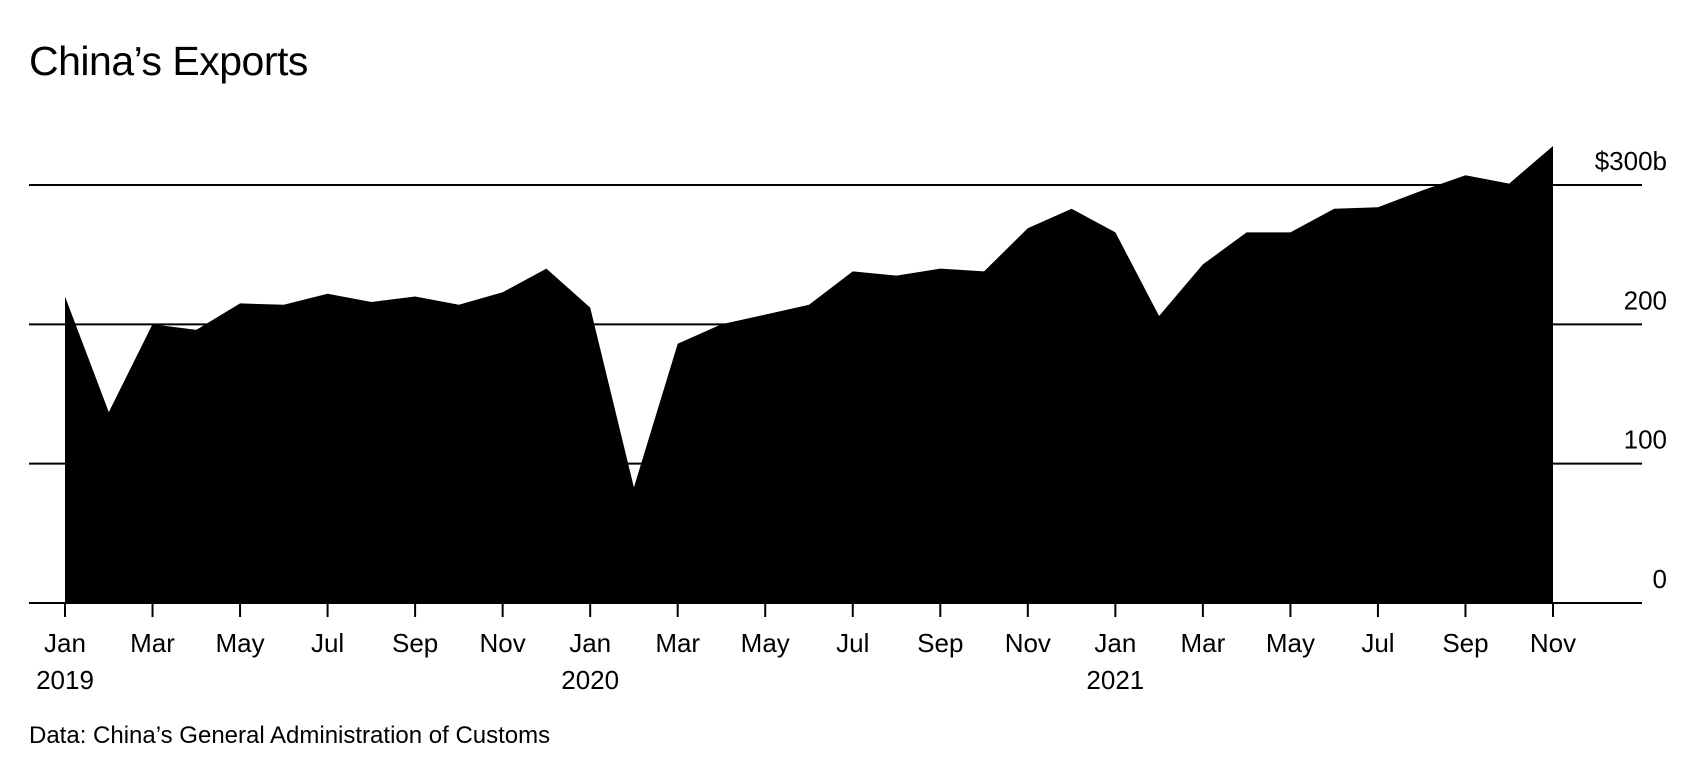 This screenshot has height=776, width=1696. Describe the element at coordinates (1660, 579) in the screenshot. I see `y-tick-label: 0` at that location.